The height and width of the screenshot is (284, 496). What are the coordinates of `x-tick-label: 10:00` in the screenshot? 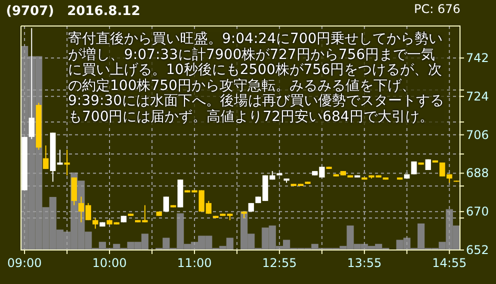 It's located at (109, 263).